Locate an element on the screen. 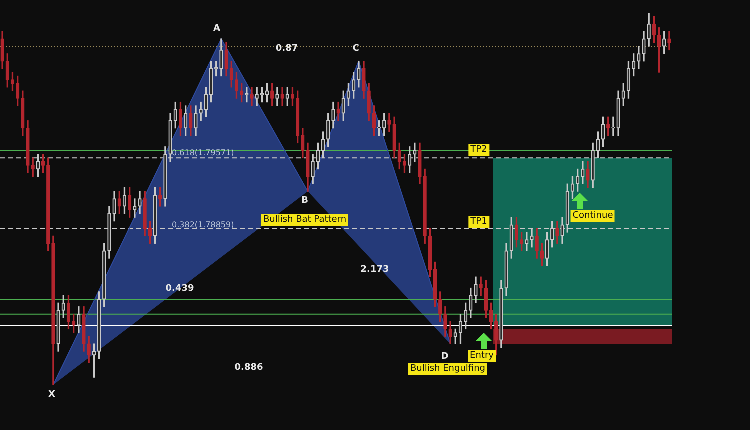  annotation: Continue is located at coordinates (593, 216).